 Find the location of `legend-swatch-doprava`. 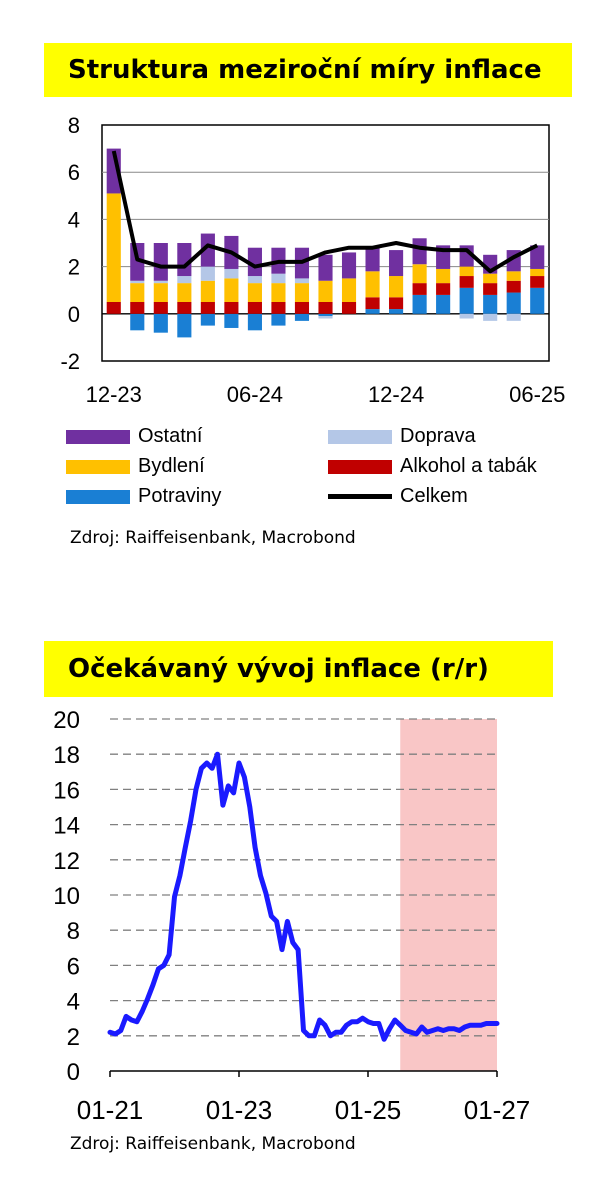

legend-swatch-doprava is located at coordinates (360, 436).